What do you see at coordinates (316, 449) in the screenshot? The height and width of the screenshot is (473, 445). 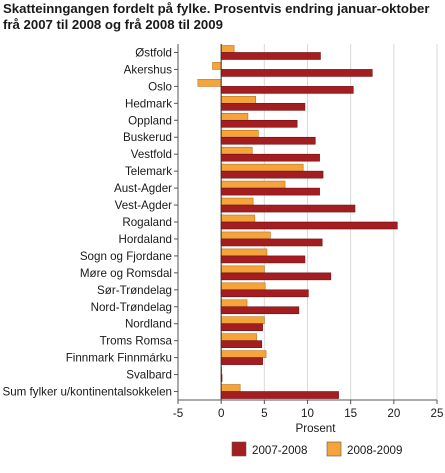 I see `legend: 2007-2008 2008-2009` at bounding box center [316, 449].